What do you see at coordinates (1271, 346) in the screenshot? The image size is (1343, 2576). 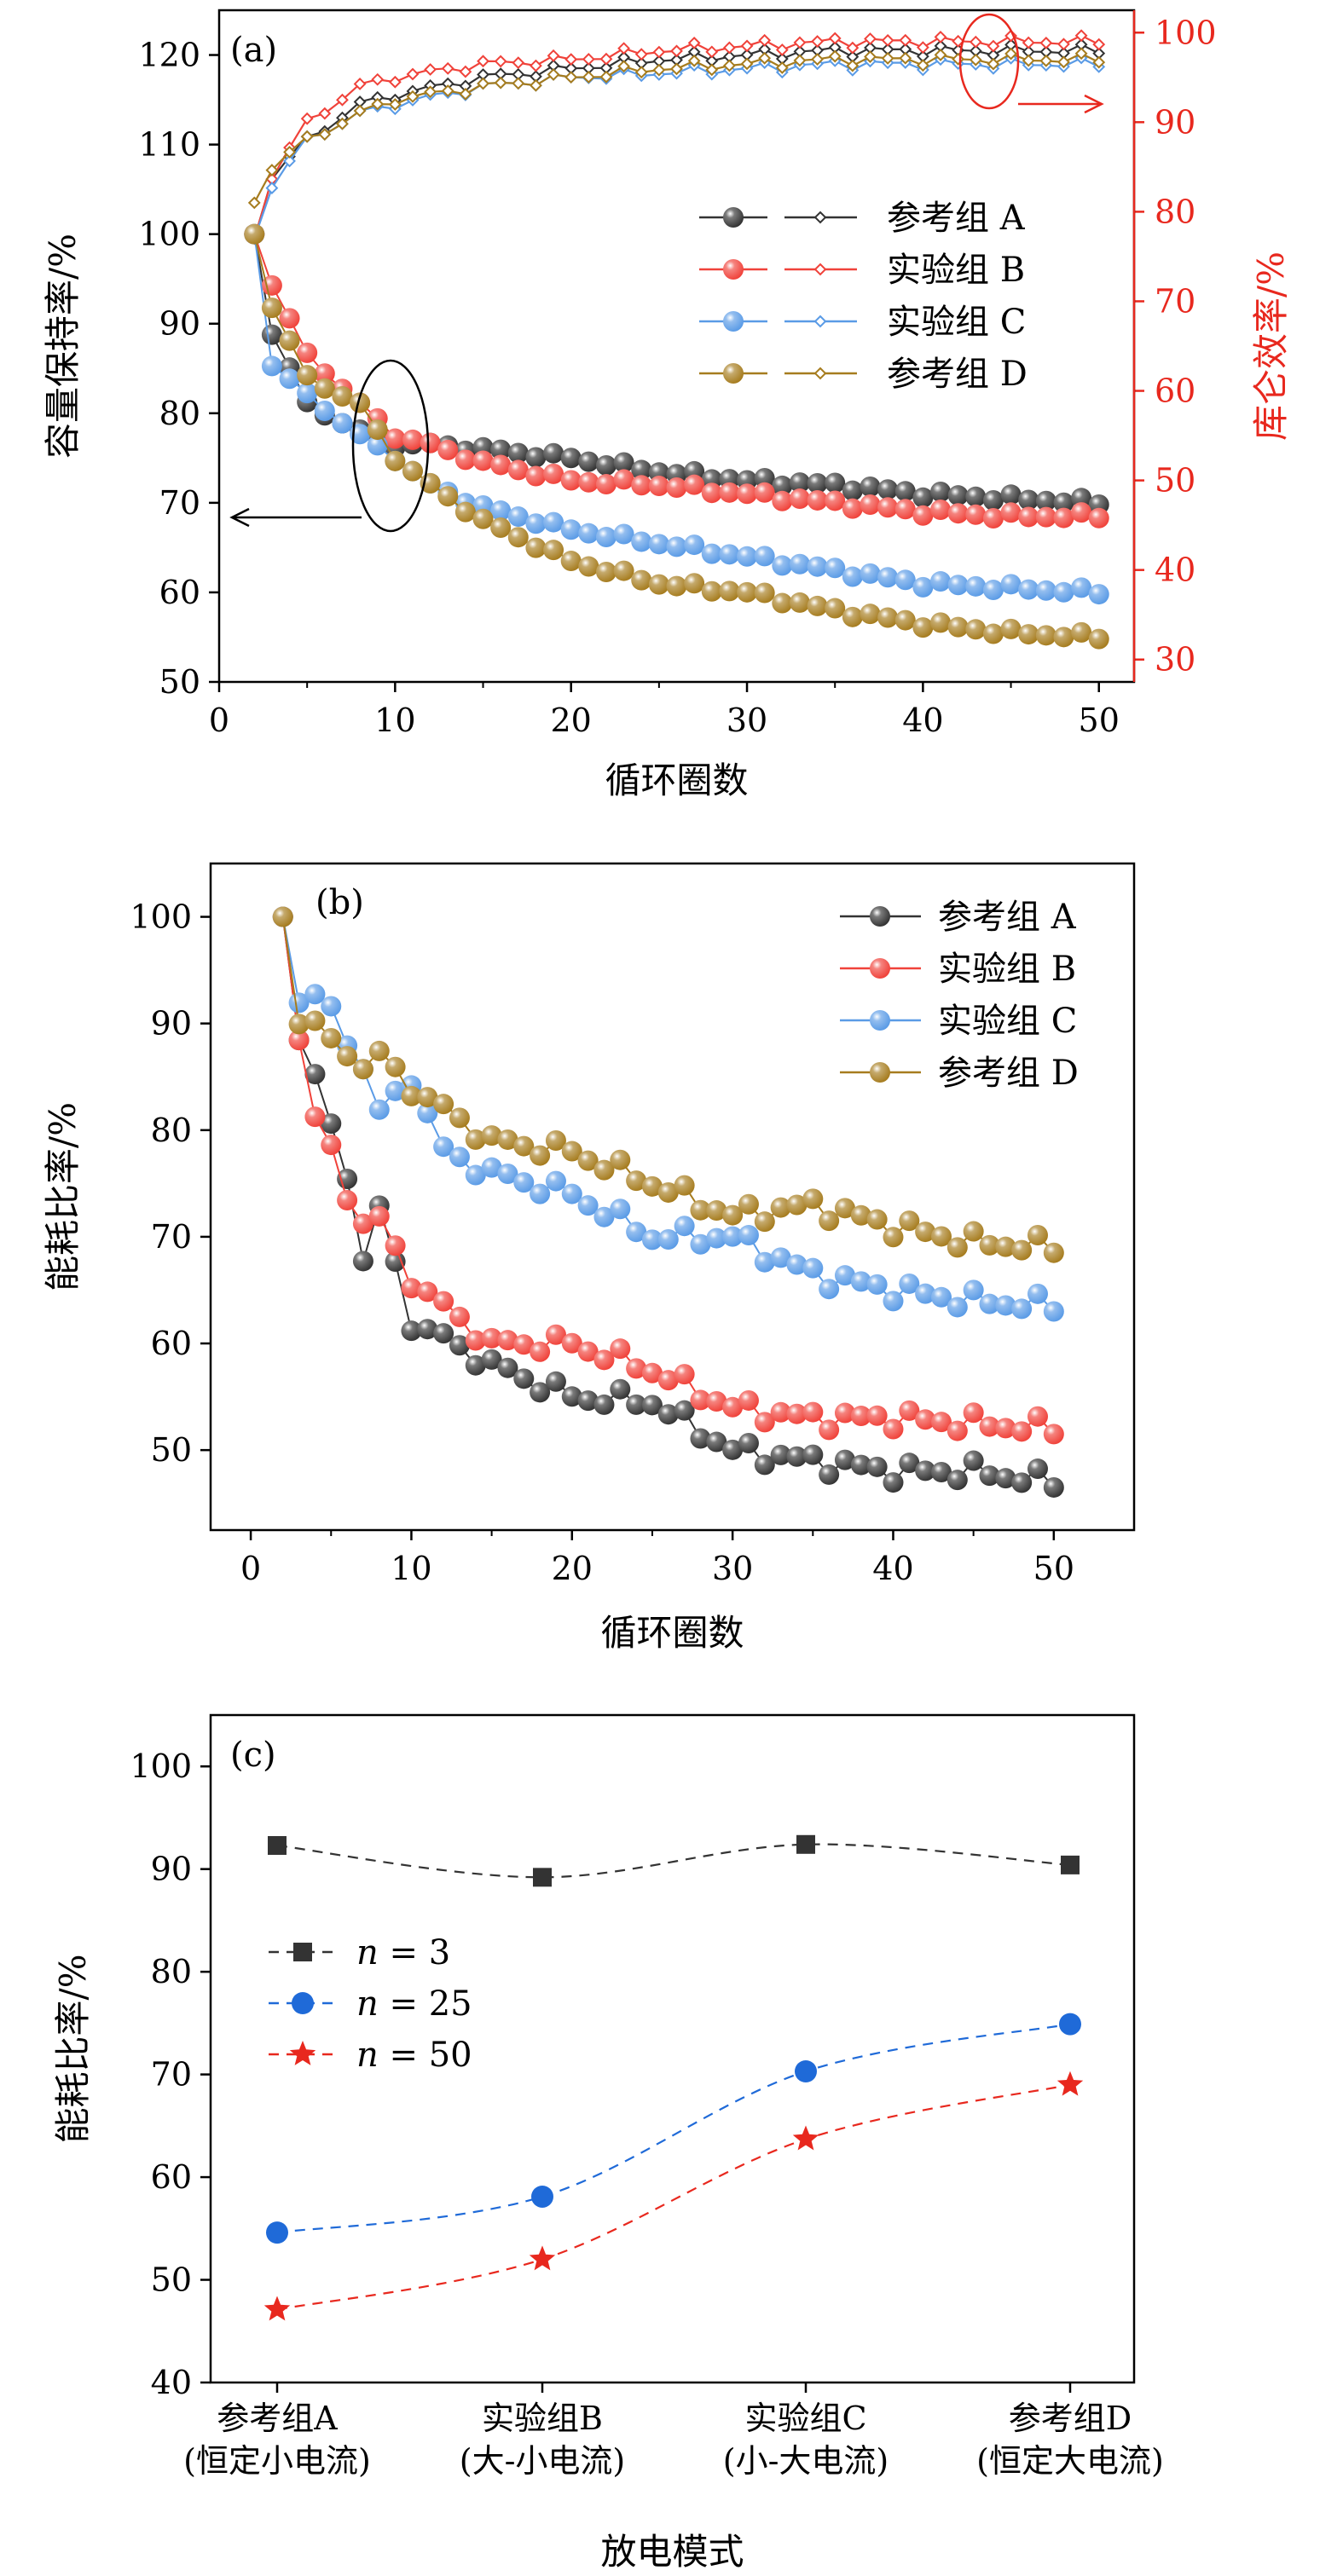 I see `y2-axis-label: 库仑效率/%` at bounding box center [1271, 346].